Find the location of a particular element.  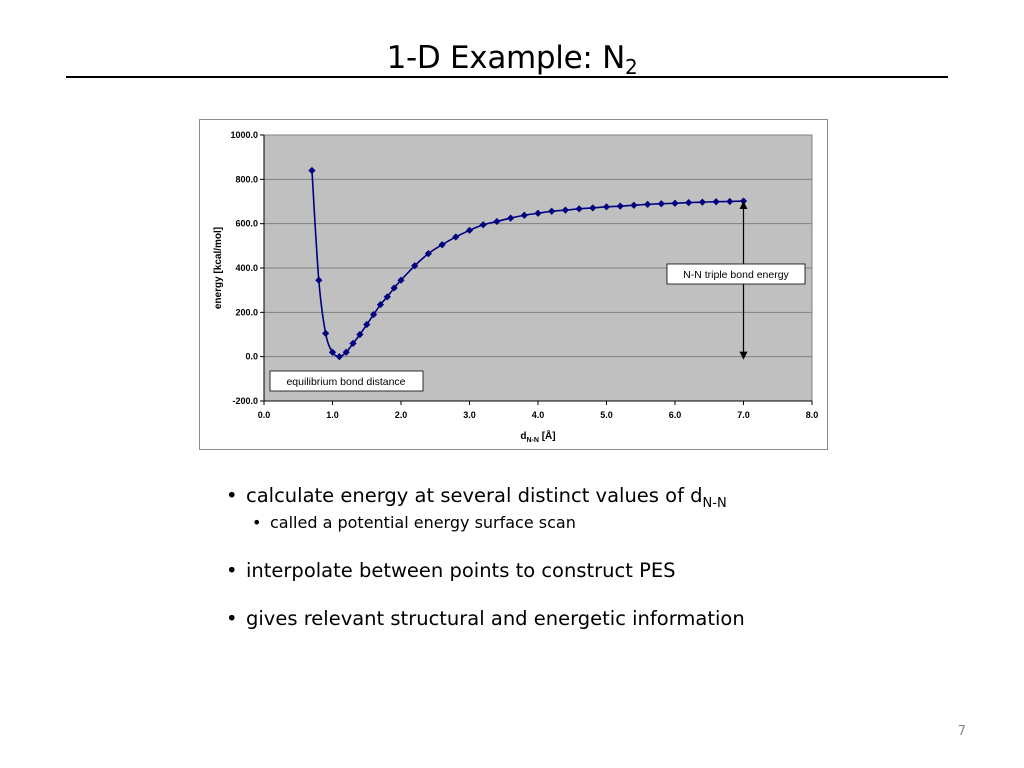

bullet-subscript: N-N is located at coordinates (714, 503).